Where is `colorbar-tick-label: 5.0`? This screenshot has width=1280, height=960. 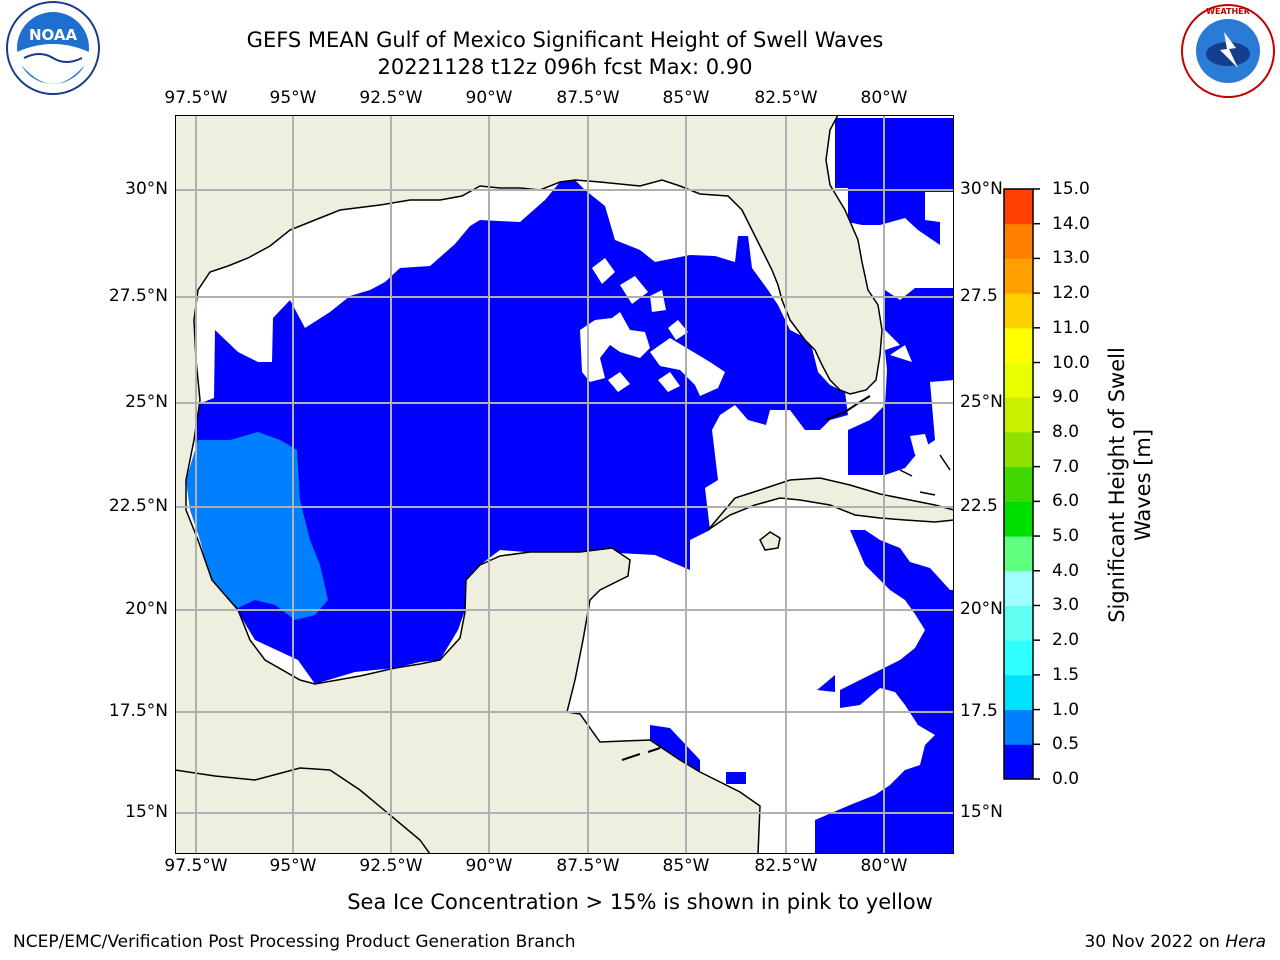
colorbar-tick-label: 5.0 is located at coordinates (1066, 536).